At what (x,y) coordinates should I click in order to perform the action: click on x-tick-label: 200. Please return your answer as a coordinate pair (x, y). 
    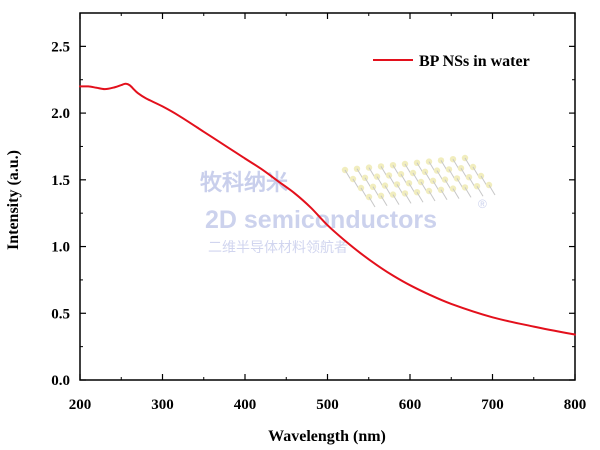
    Looking at the image, I should click on (80, 405).